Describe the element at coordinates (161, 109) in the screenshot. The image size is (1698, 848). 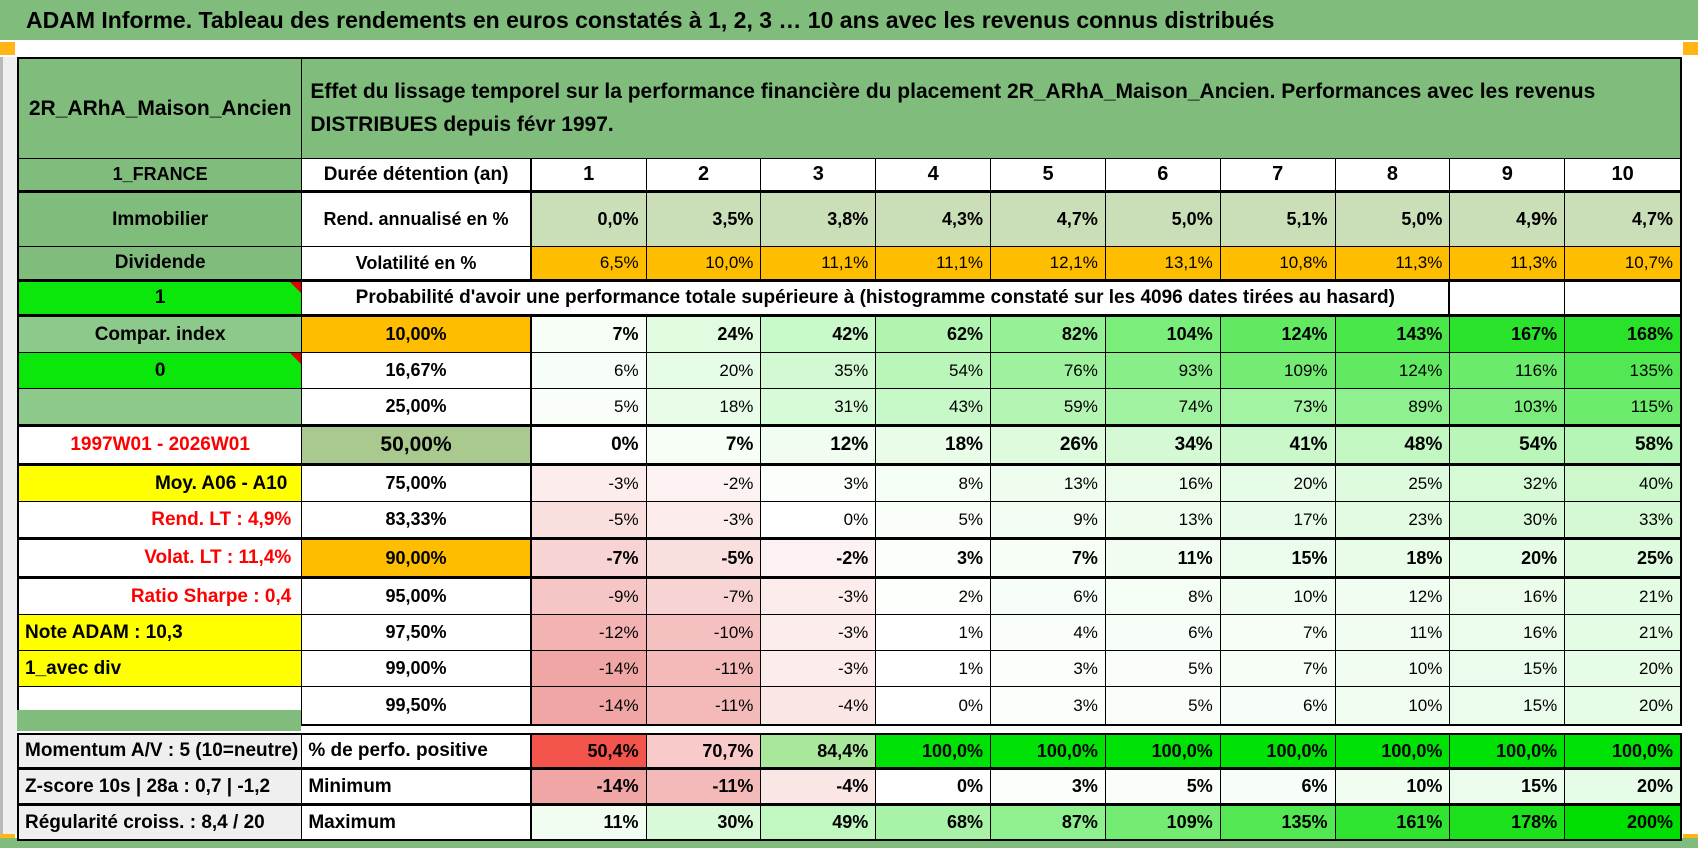
I see `placement-name-cell: 2R_ARhA_Maison_Ancien` at that location.